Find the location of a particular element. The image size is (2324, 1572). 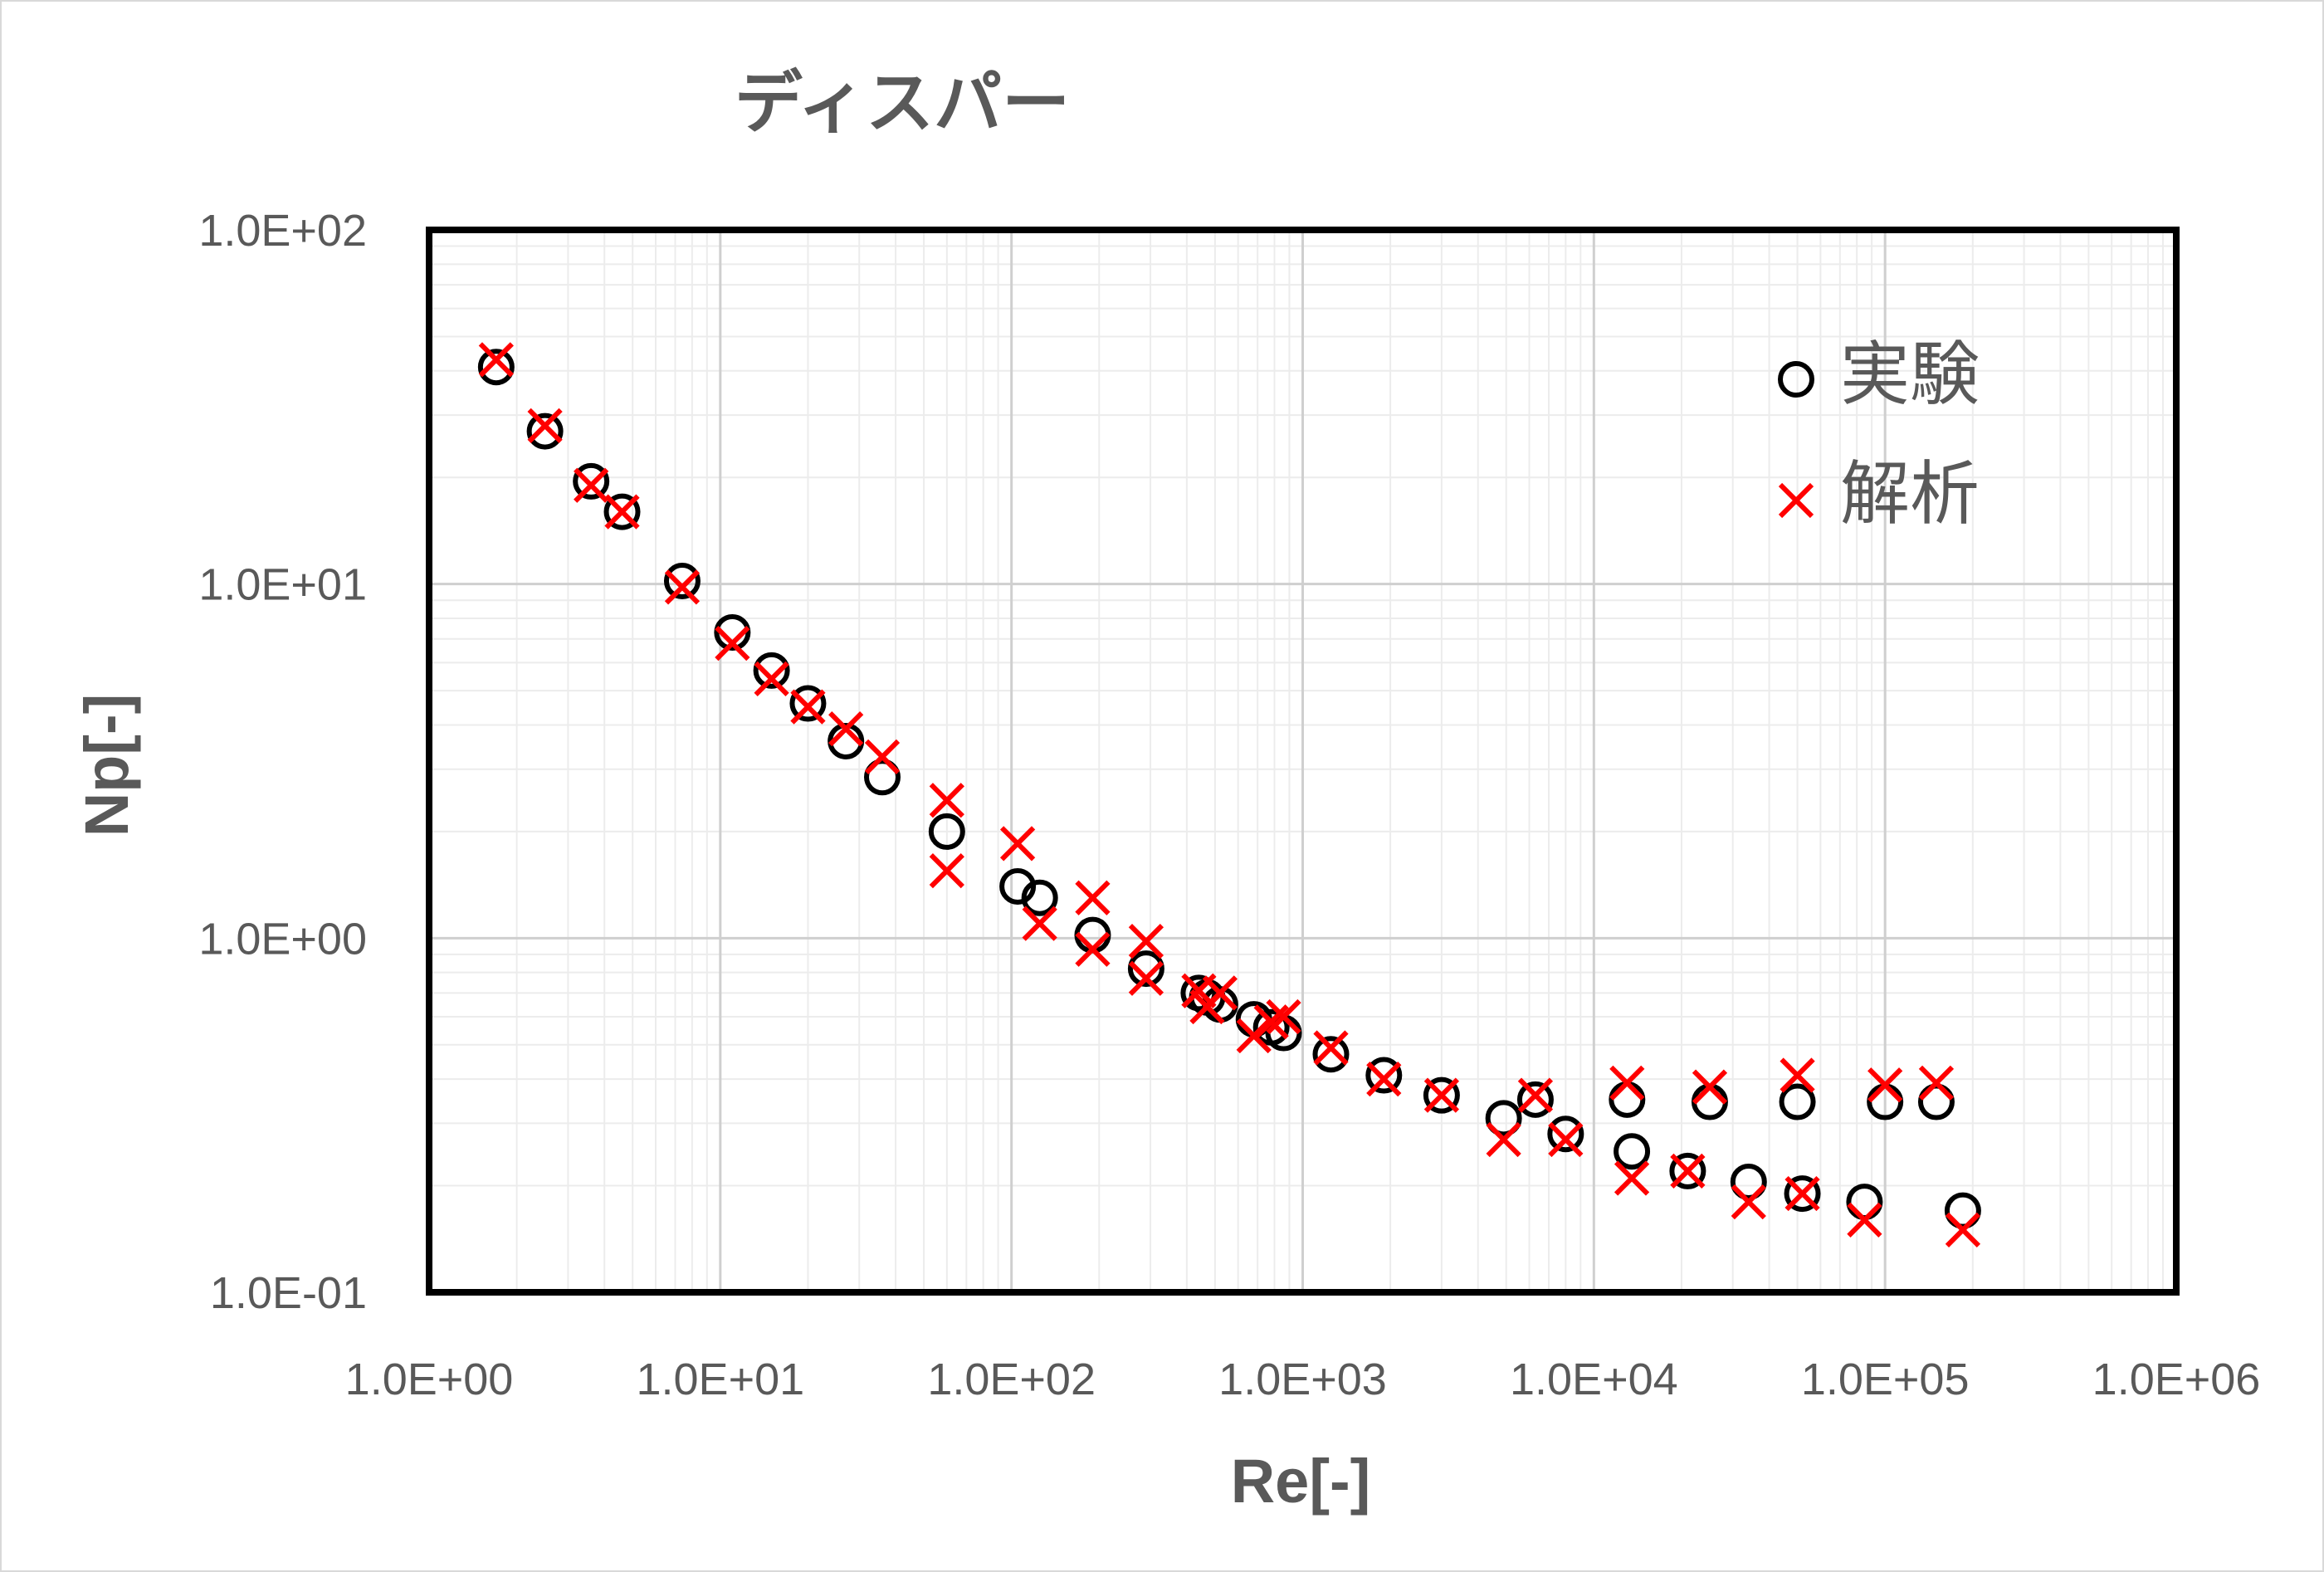

y-tick-label: 1.0E+01 is located at coordinates (283, 585).